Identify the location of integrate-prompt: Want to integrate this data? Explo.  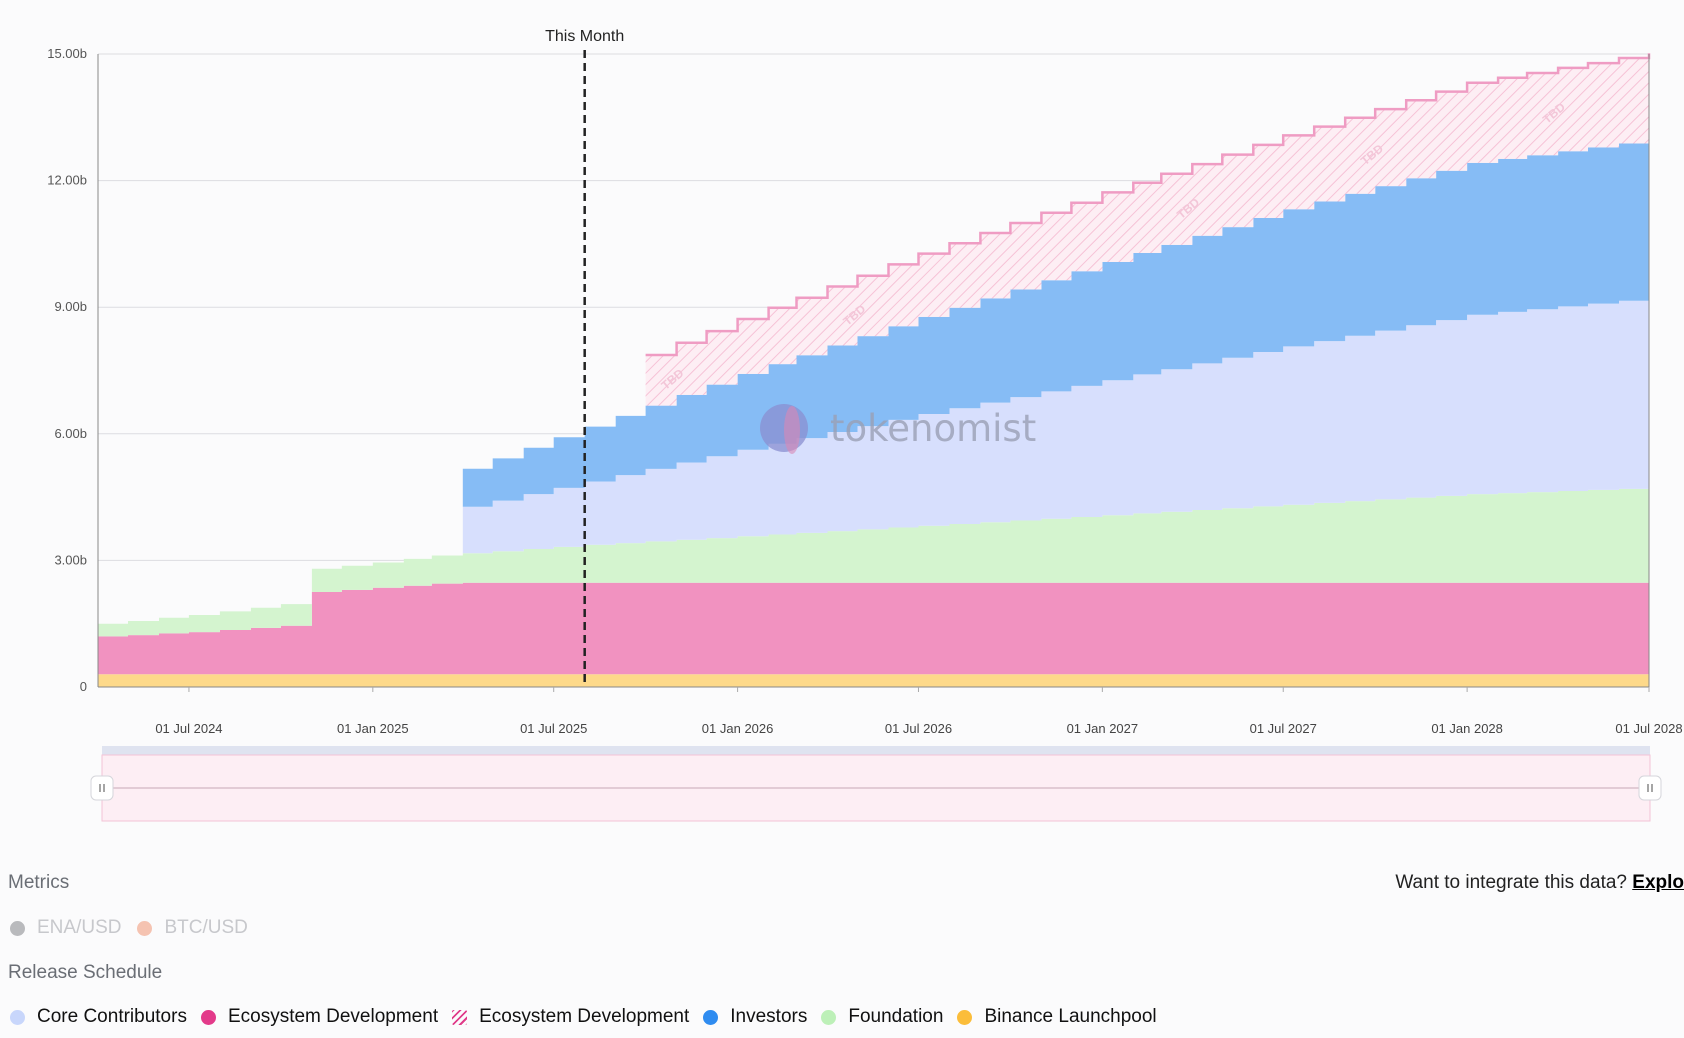
(1539, 883).